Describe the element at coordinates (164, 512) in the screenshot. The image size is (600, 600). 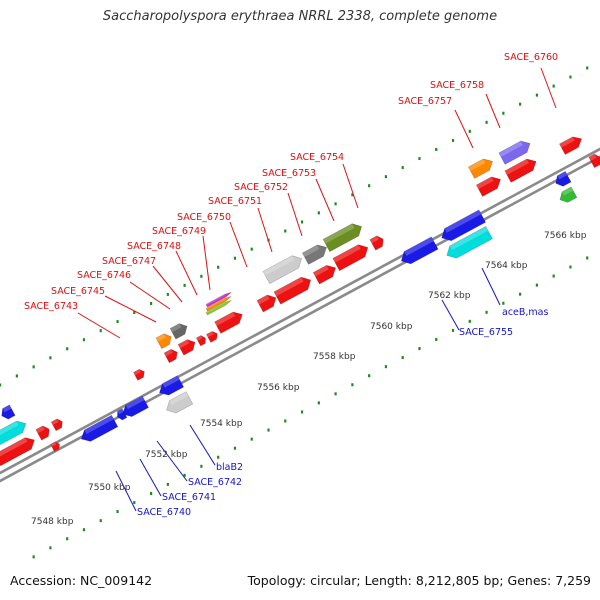
I see `gene-label: SACE_6740` at that location.